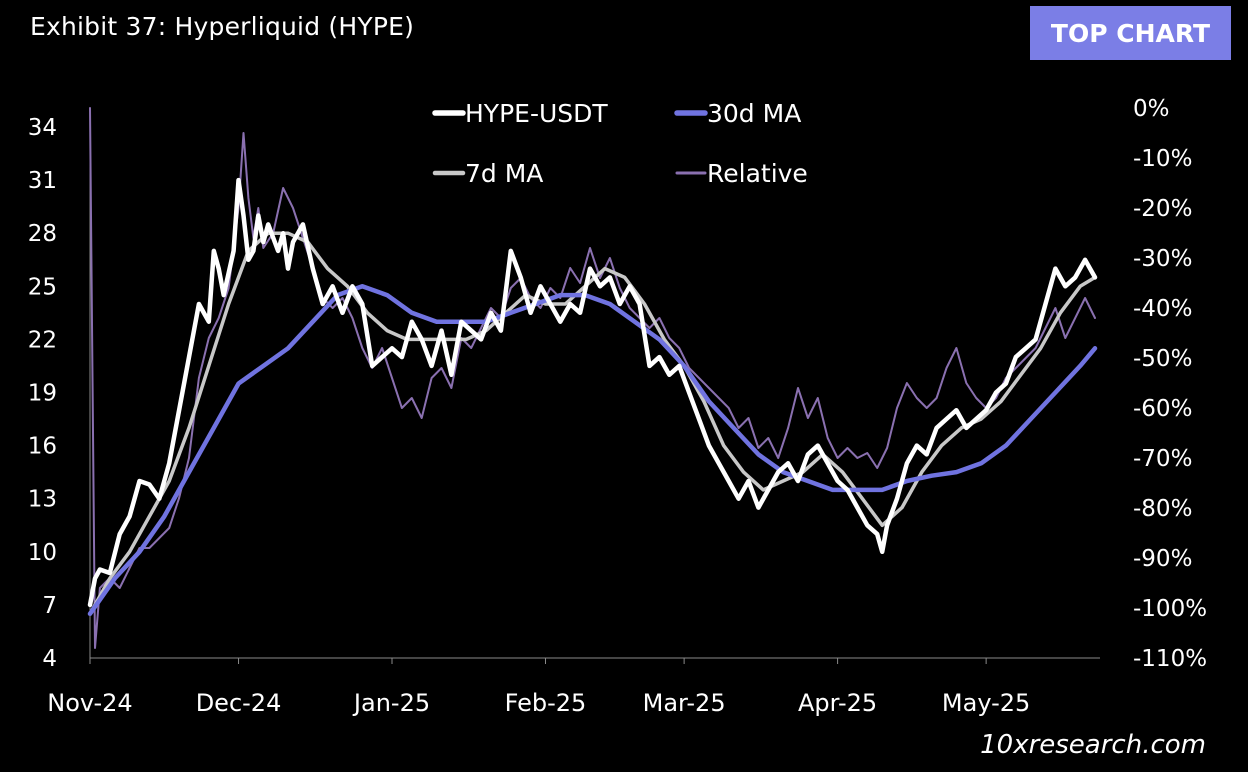 Image resolution: width=1248 pixels, height=772 pixels. I want to click on y-left-tick-label: 13, so click(42, 500).